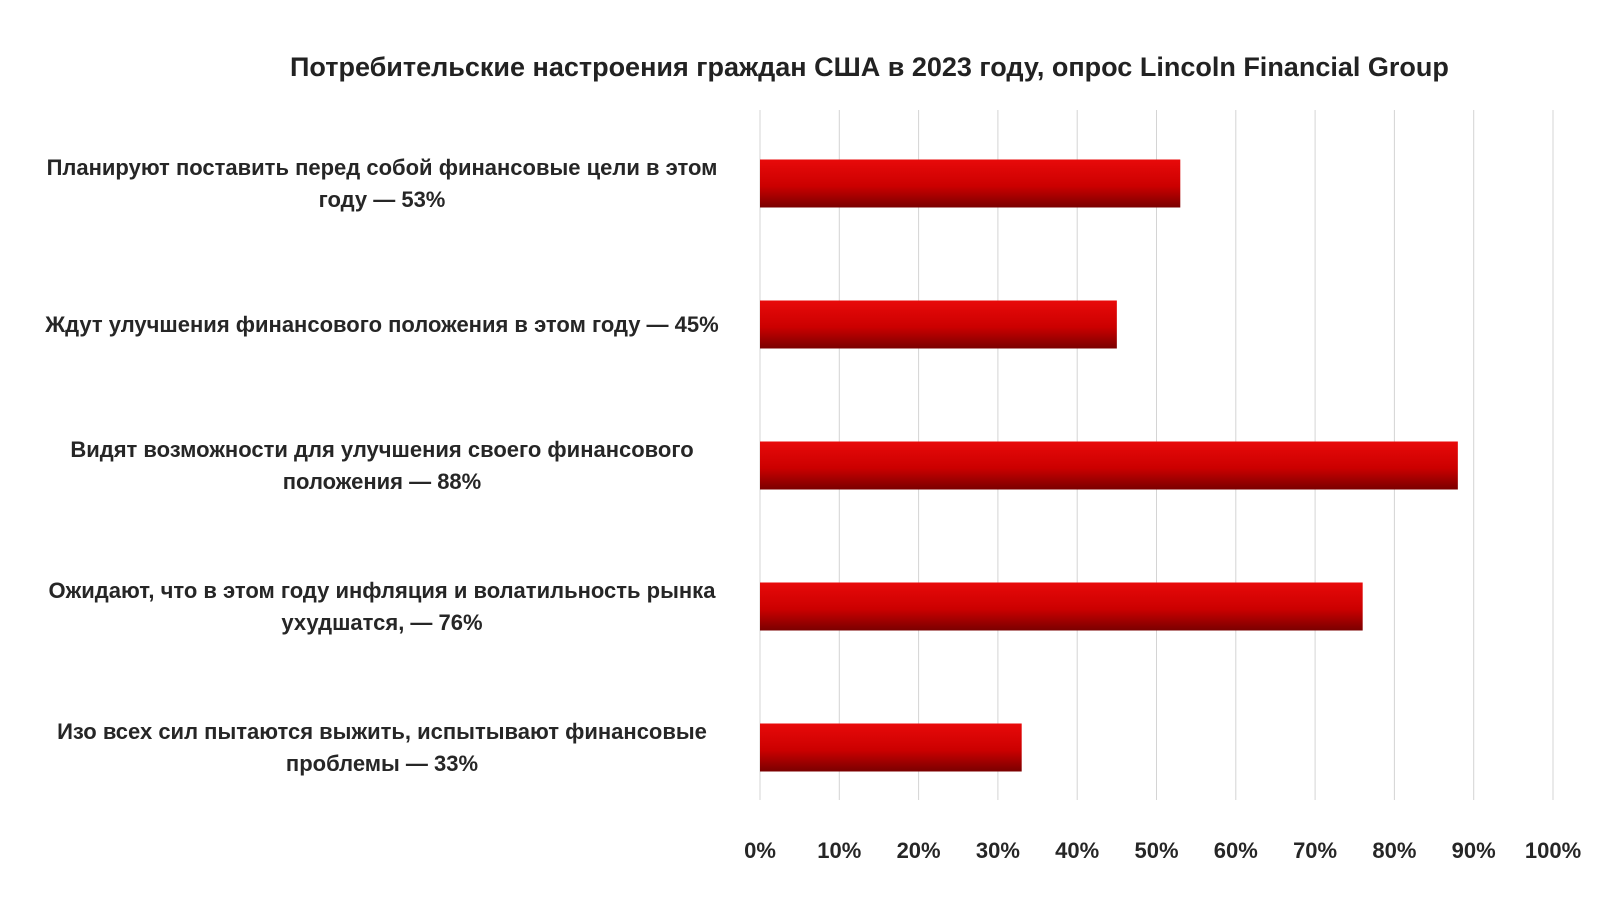 The height and width of the screenshot is (900, 1600). What do you see at coordinates (1473, 850) in the screenshot?
I see `x-tick-label-90: 90%` at bounding box center [1473, 850].